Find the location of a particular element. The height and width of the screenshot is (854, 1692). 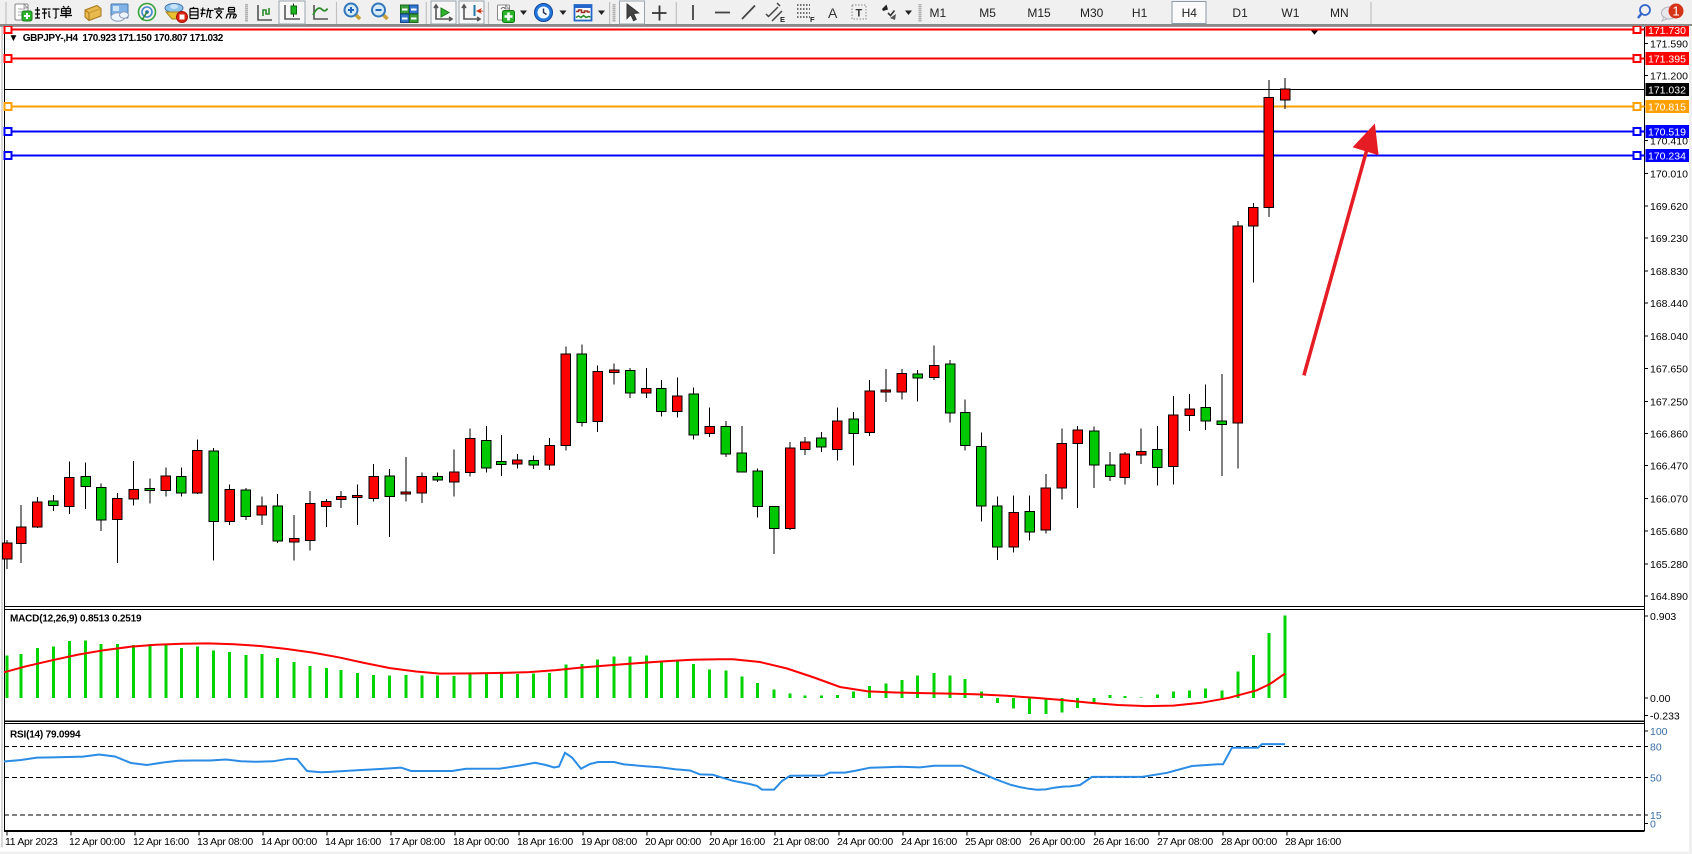

svg-text: 12 Apr 16:00 is located at coordinates (161, 842).